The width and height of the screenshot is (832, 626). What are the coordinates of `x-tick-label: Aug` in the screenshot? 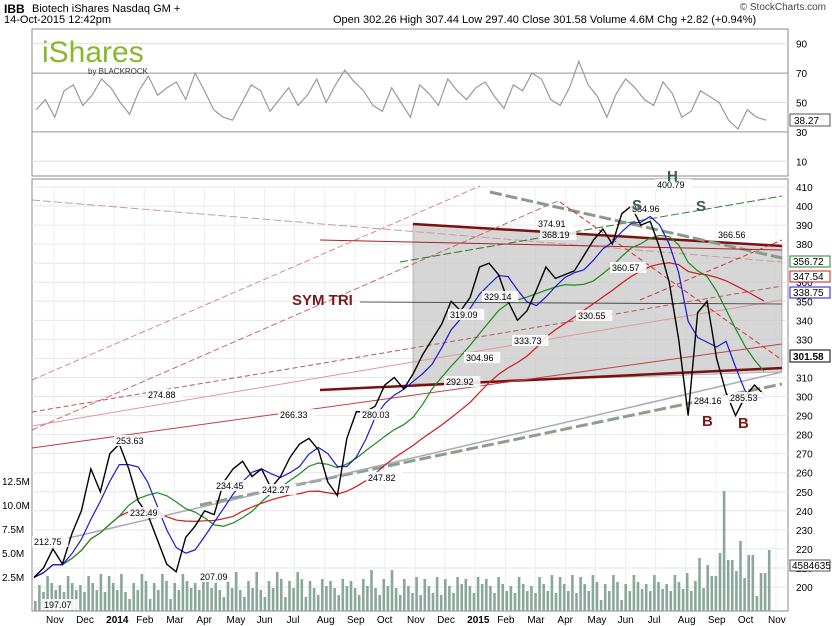 It's located at (687, 620).